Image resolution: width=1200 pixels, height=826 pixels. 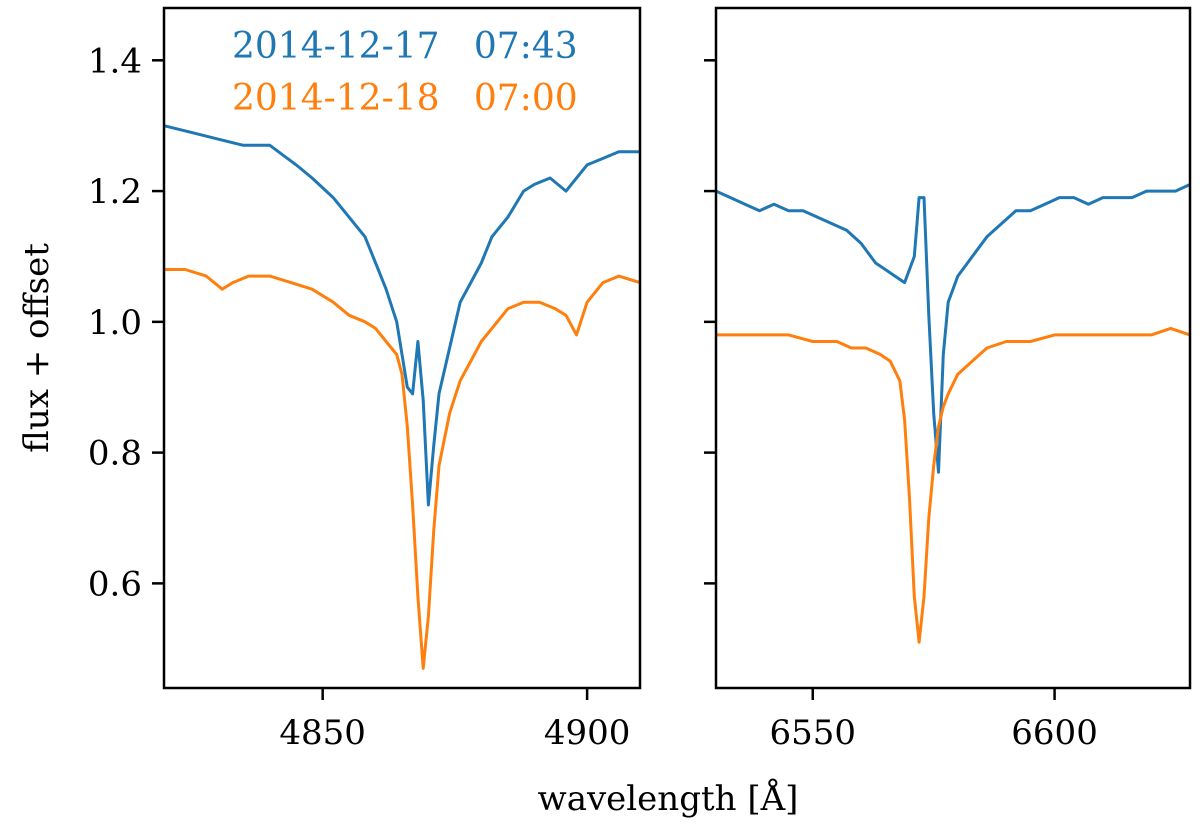 What do you see at coordinates (587, 733) in the screenshot?
I see `x-tick-label: 4900` at bounding box center [587, 733].